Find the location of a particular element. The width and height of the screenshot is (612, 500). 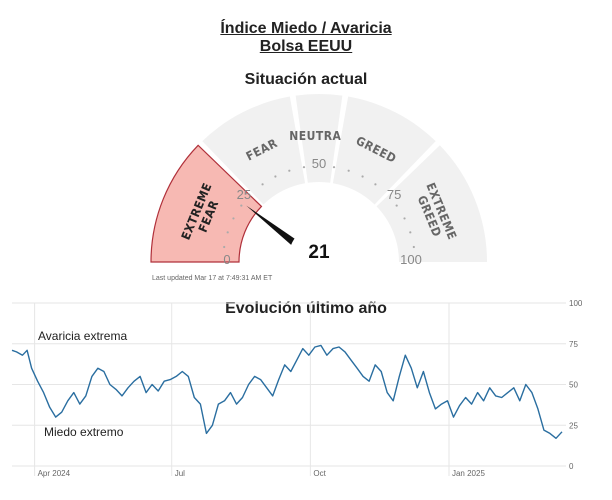

y-tick-label: 25 is located at coordinates (573, 425).